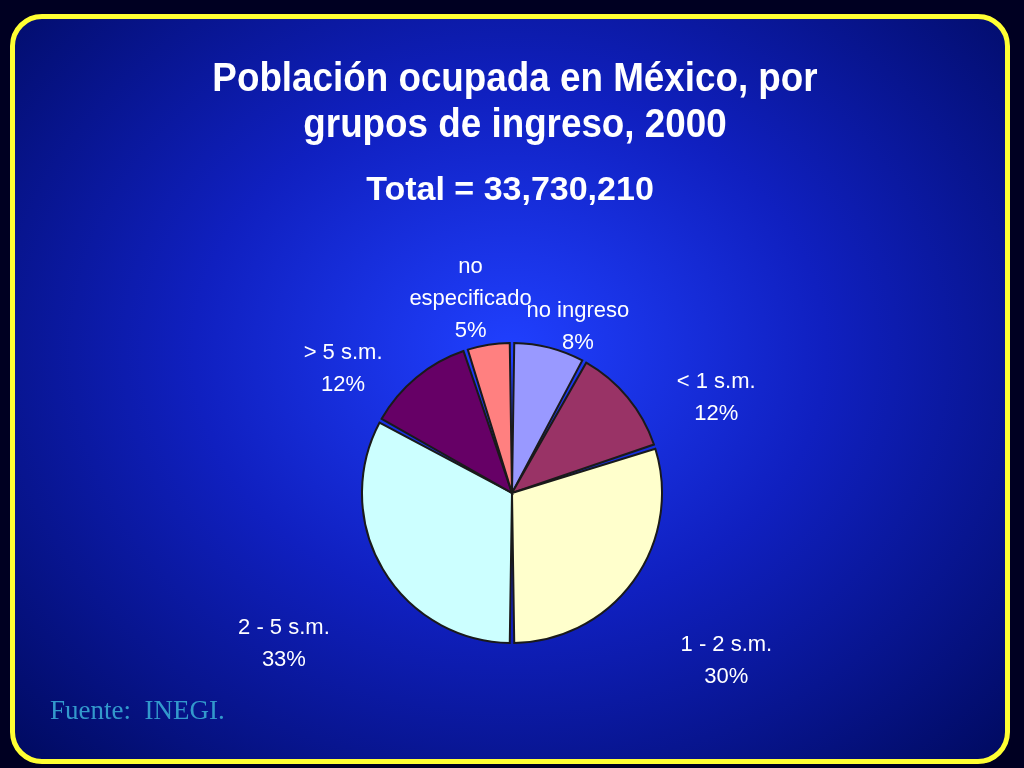 Image resolution: width=1024 pixels, height=768 pixels. Describe the element at coordinates (343, 352) in the screenshot. I see `slice-label: > 5 s.m.` at that location.